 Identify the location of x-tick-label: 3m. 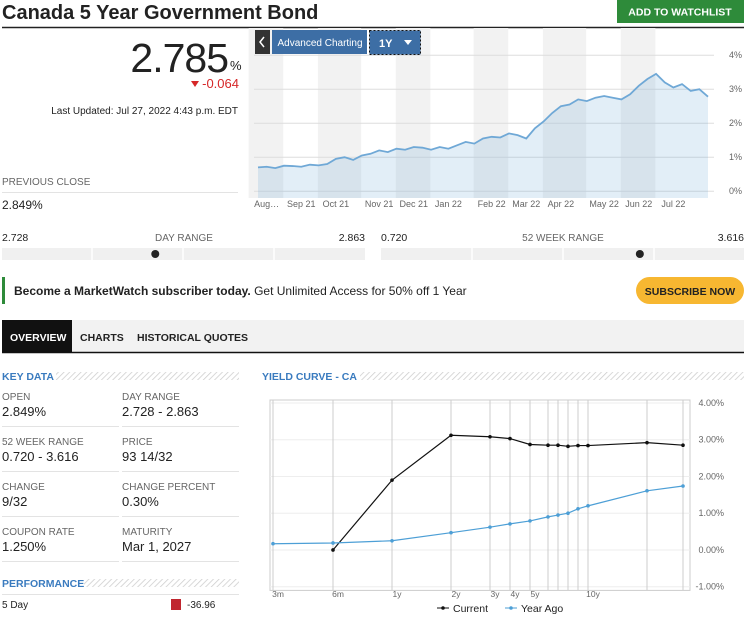
(278, 594).